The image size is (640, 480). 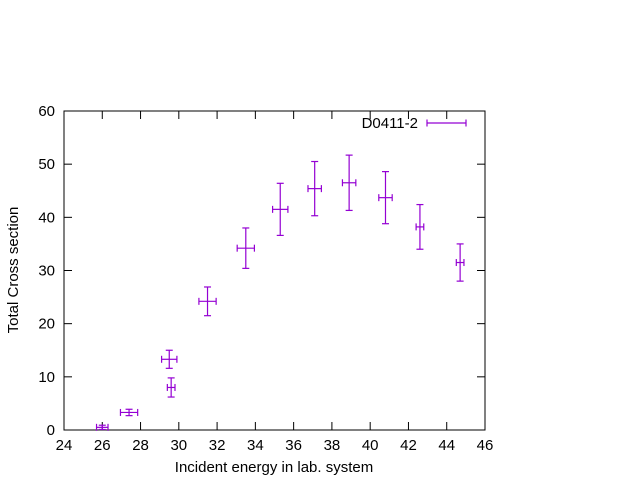 What do you see at coordinates (332, 445) in the screenshot?
I see `x-tick-label: 38` at bounding box center [332, 445].